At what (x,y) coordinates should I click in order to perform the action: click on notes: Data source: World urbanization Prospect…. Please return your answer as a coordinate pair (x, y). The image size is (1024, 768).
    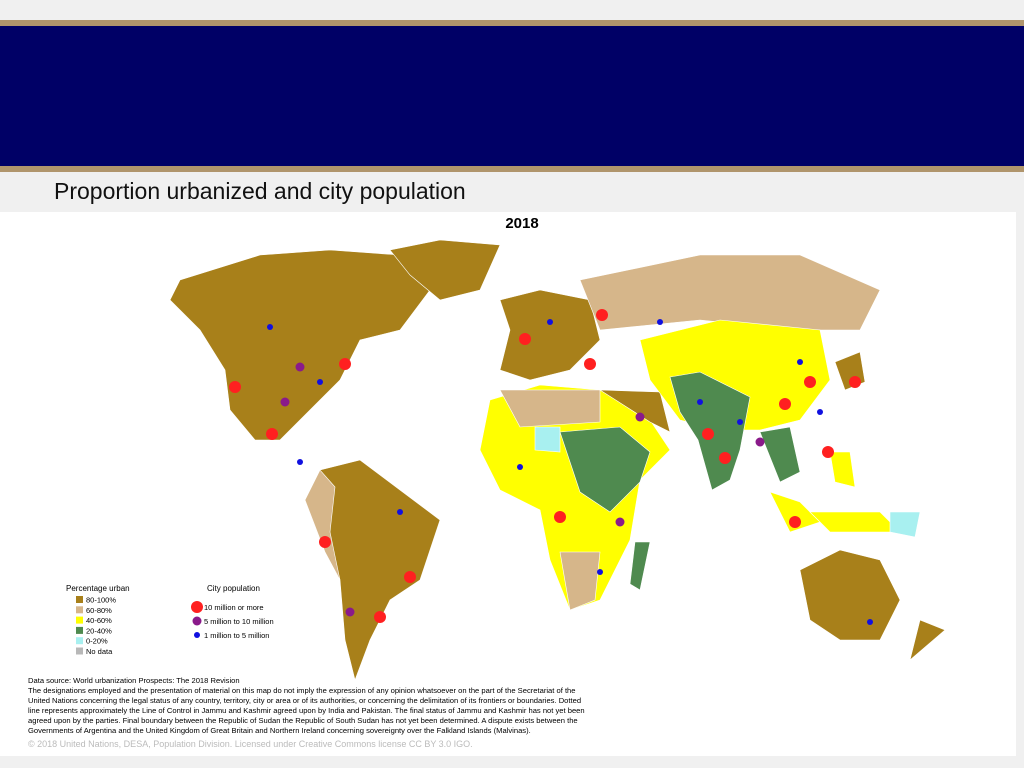
    Looking at the image, I should click on (306, 712).